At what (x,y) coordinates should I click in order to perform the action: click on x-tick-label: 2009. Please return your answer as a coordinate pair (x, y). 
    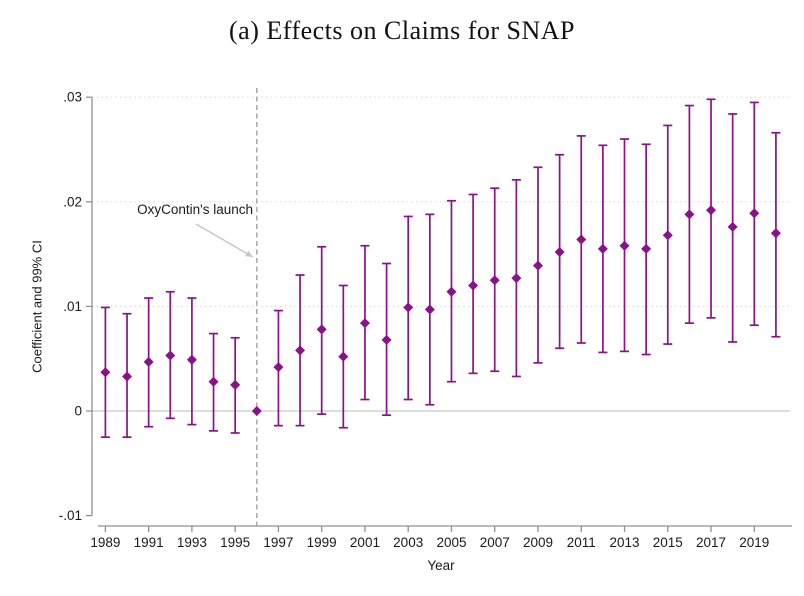
    Looking at the image, I should click on (538, 542).